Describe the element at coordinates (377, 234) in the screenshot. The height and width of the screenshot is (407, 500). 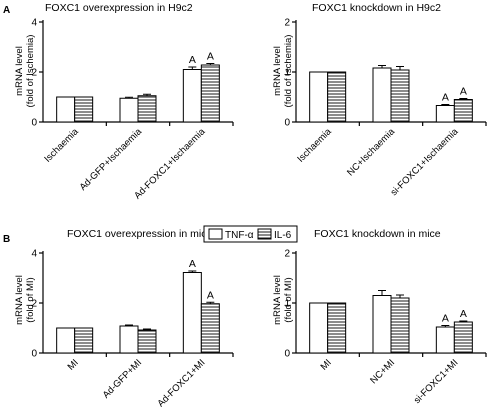
I see `chart-title: FOXC1 knockdown in mice` at that location.